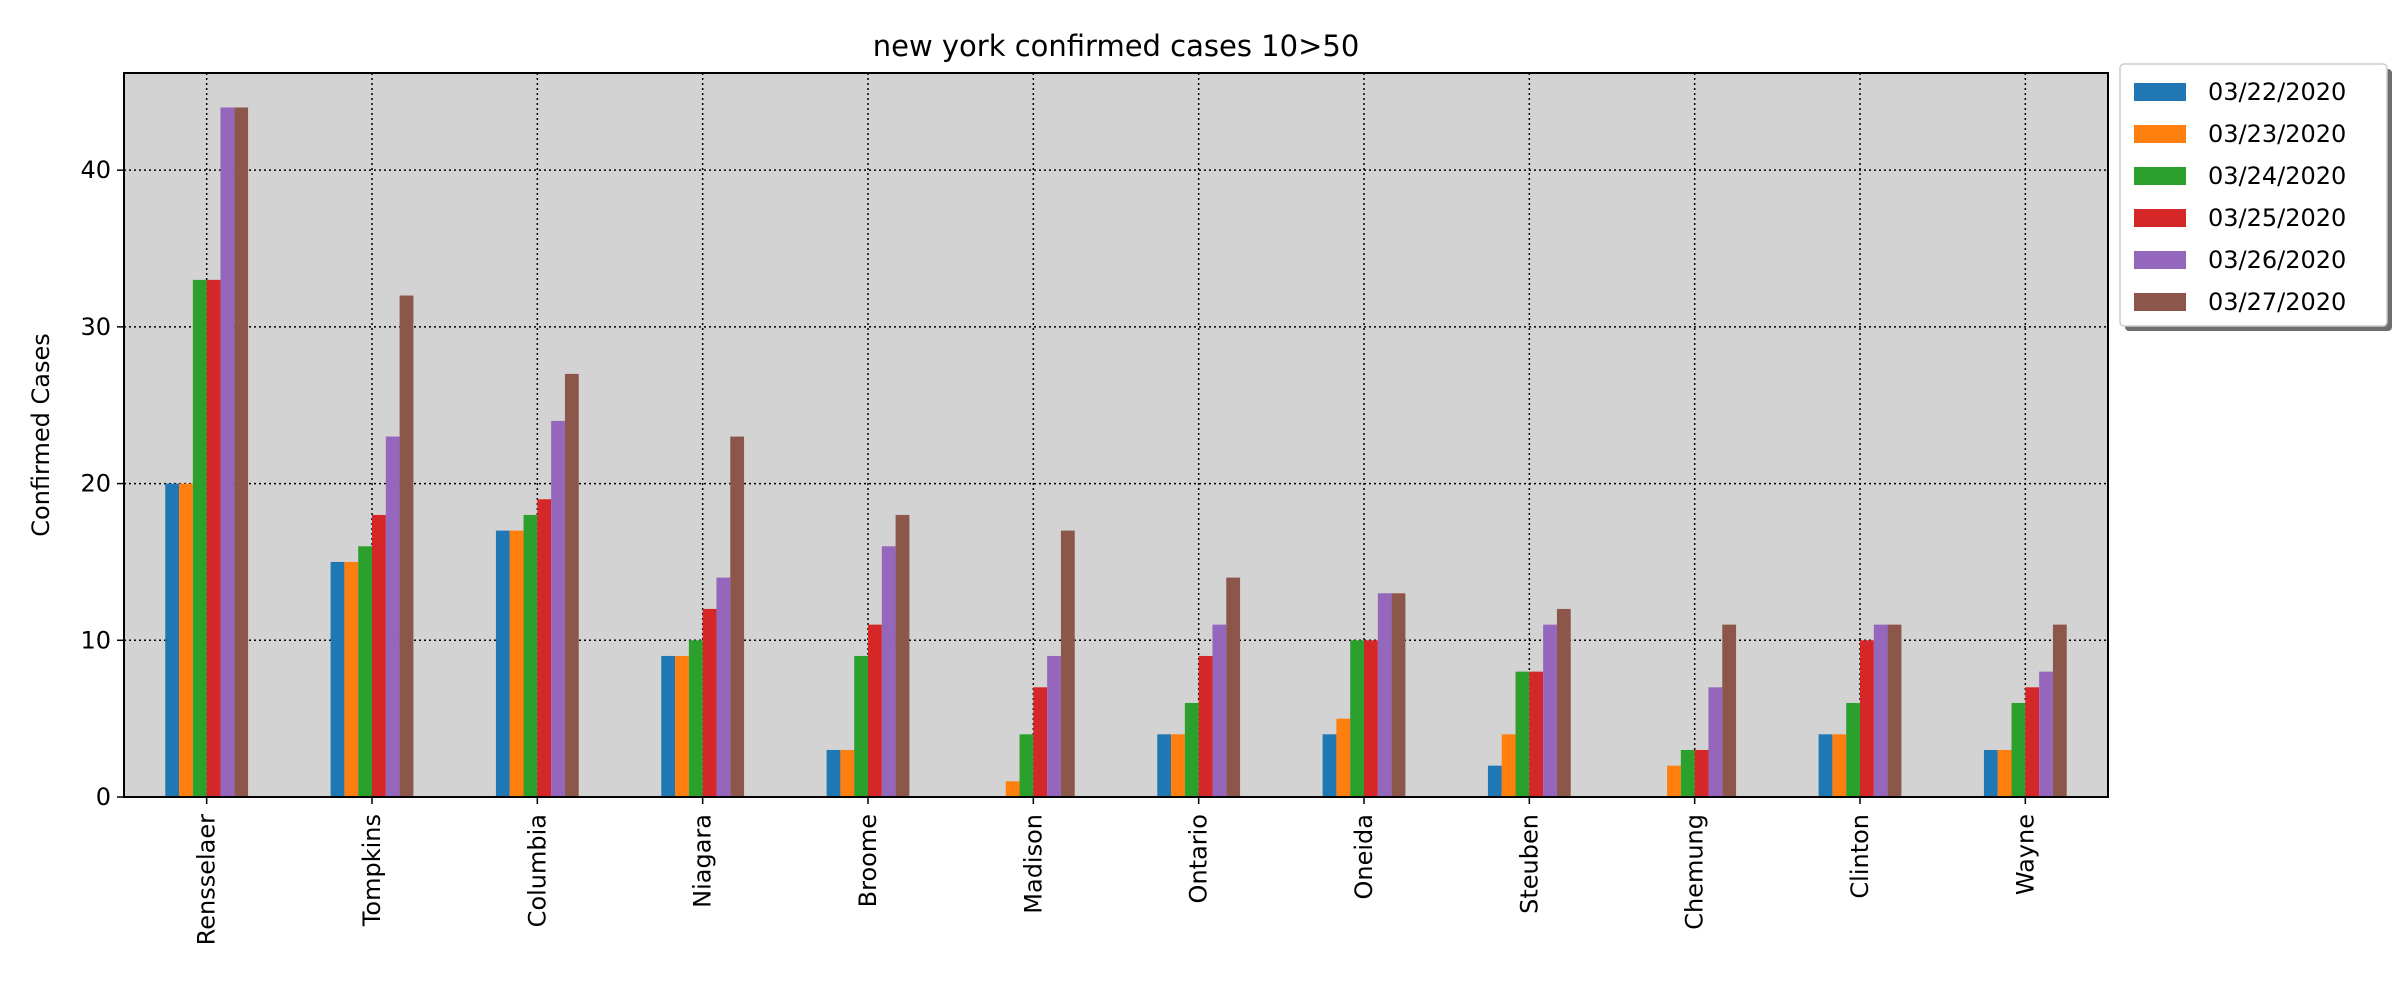 The image size is (2400, 1004). What do you see at coordinates (2253, 195) in the screenshot?
I see `legend-box` at bounding box center [2253, 195].